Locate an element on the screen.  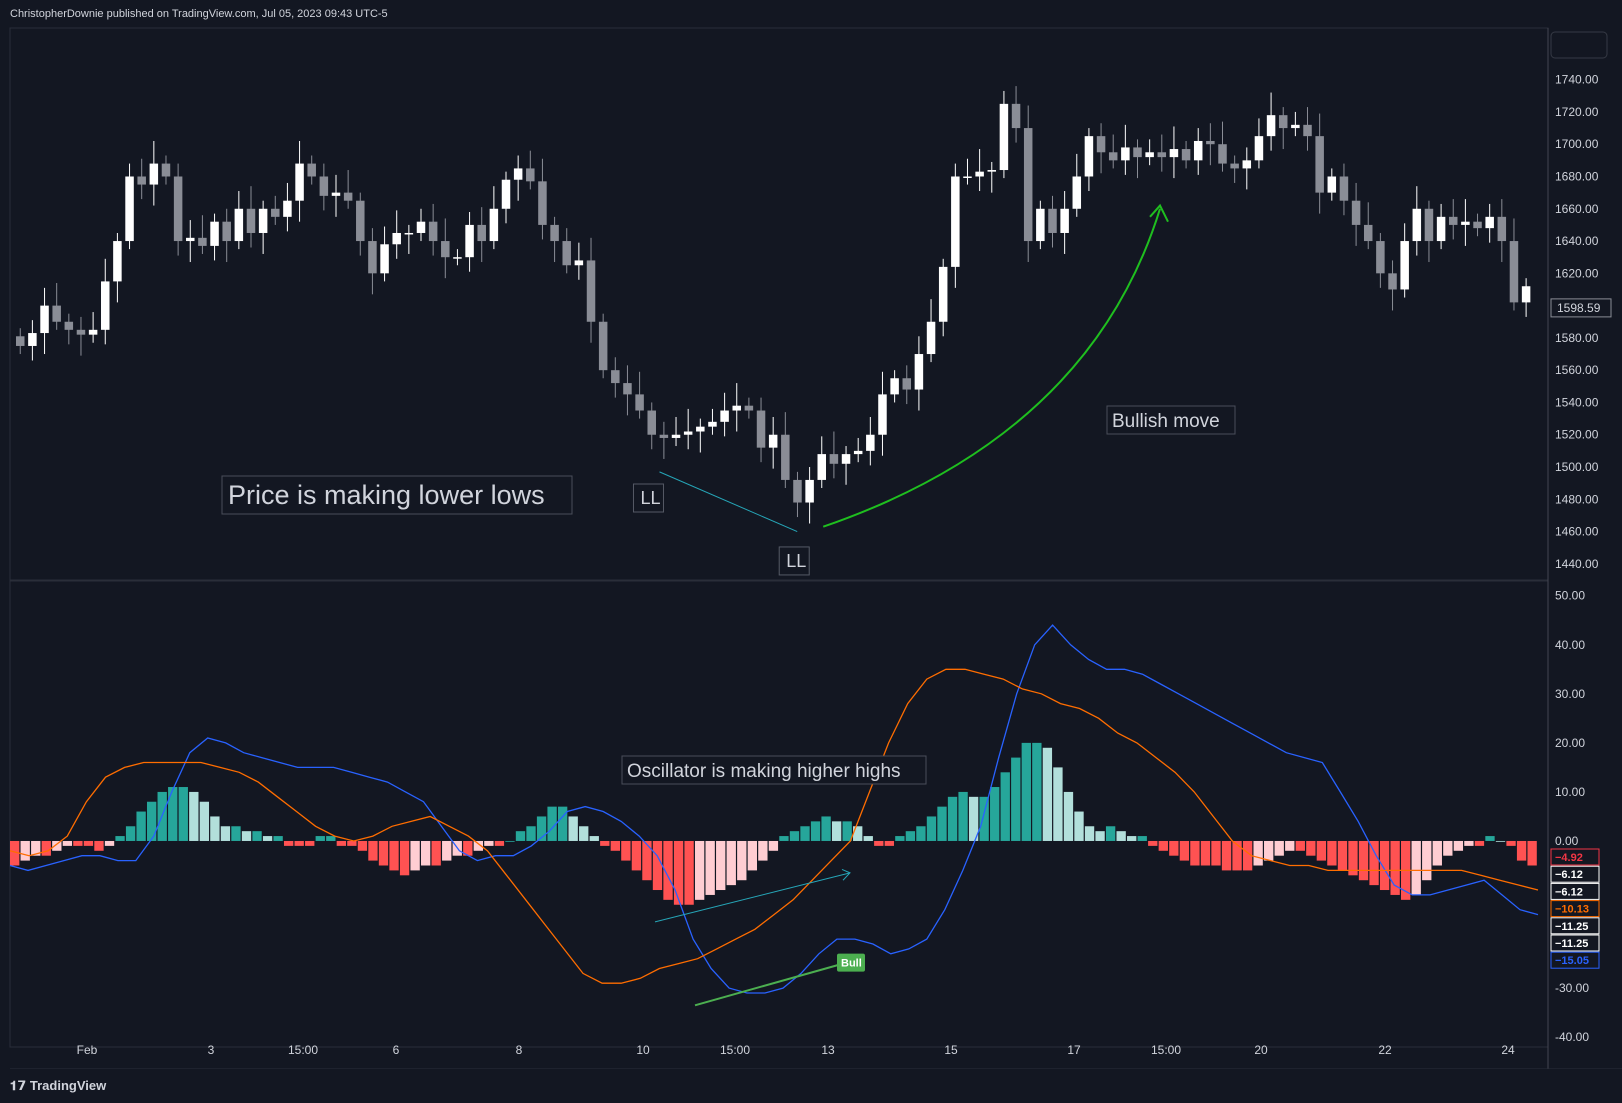
ll-label-1: LL is located at coordinates (650, 498).